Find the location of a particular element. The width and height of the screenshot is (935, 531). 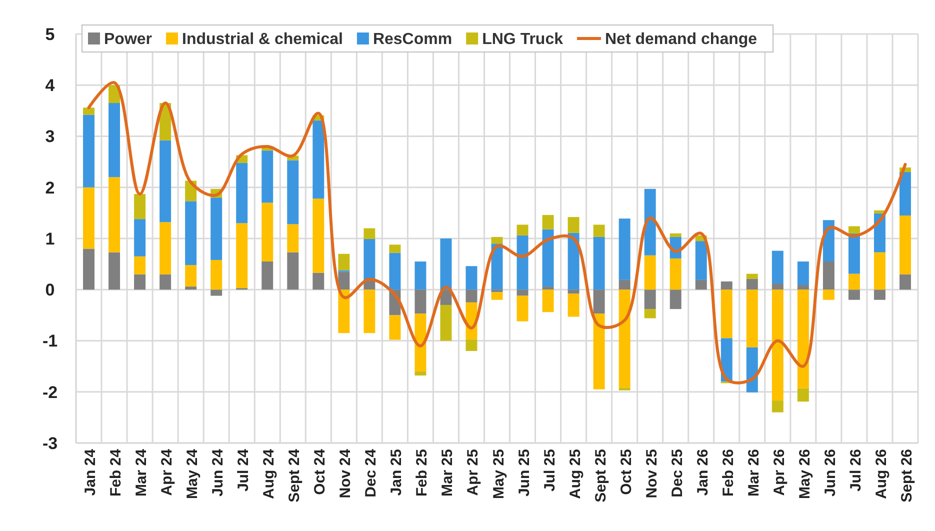

x-tick-label: Sept 25 is located at coordinates (601, 475).